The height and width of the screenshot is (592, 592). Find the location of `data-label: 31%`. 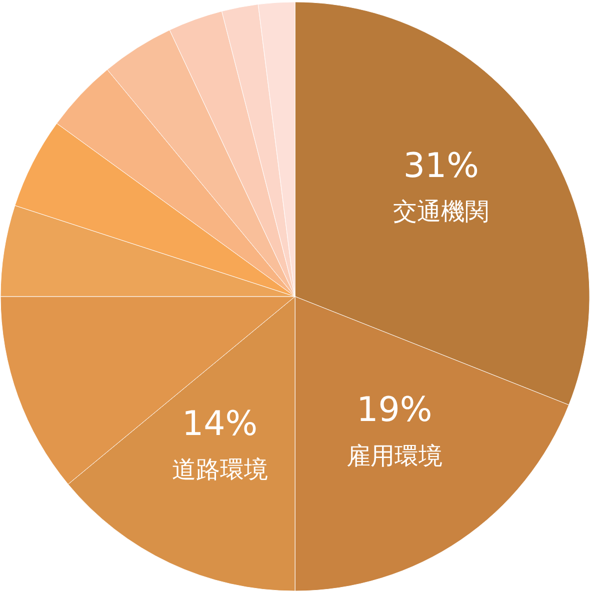

data-label: 31% is located at coordinates (441, 166).